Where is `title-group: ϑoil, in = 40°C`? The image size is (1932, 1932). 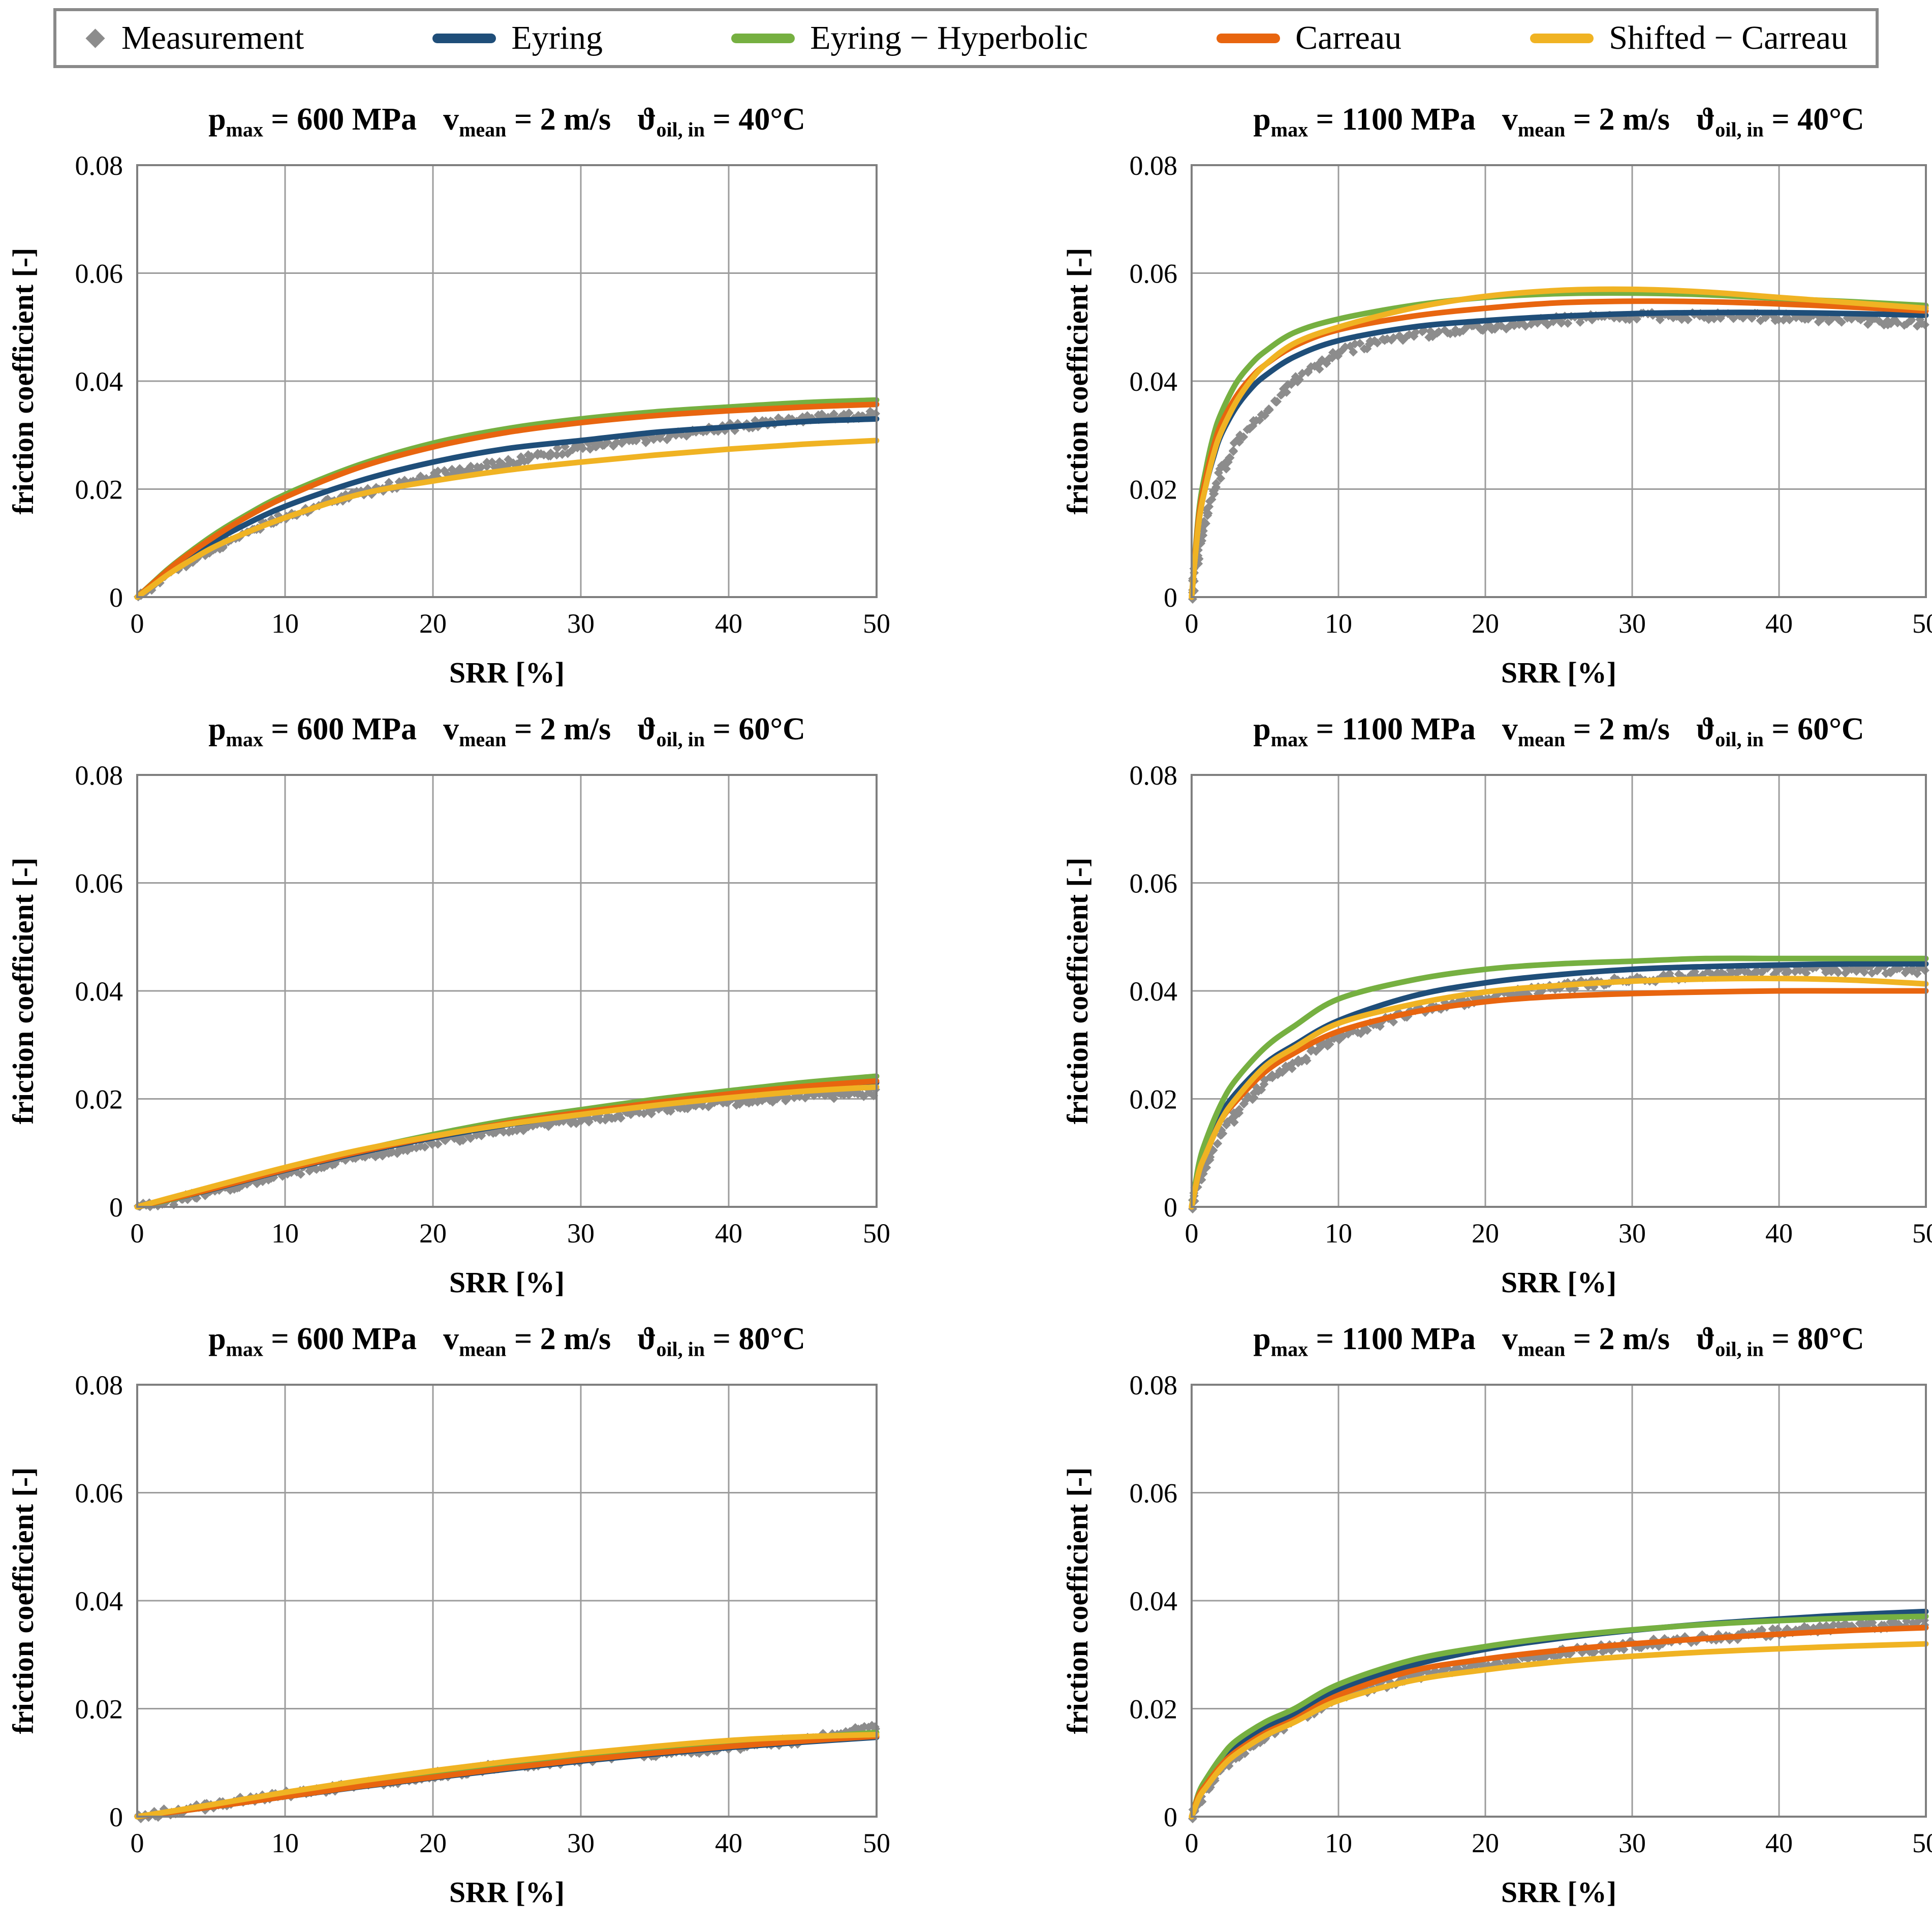
title-group: ϑoil, in = 40°C is located at coordinates (721, 121).